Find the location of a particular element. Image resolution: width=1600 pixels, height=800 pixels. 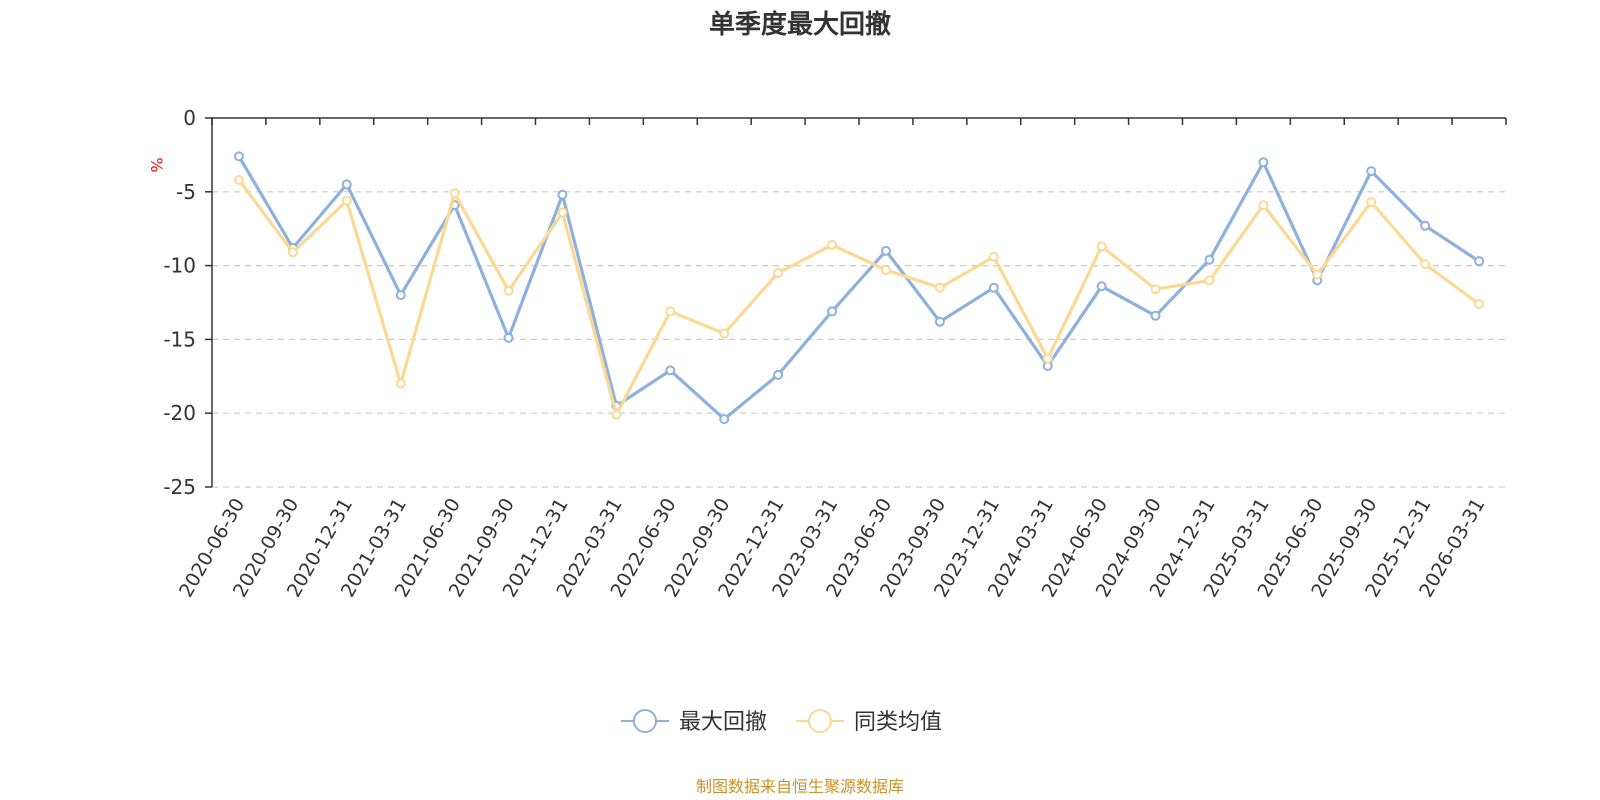

data-source-note: 制图数据来自恒生聚源数据库 is located at coordinates (800, 786).